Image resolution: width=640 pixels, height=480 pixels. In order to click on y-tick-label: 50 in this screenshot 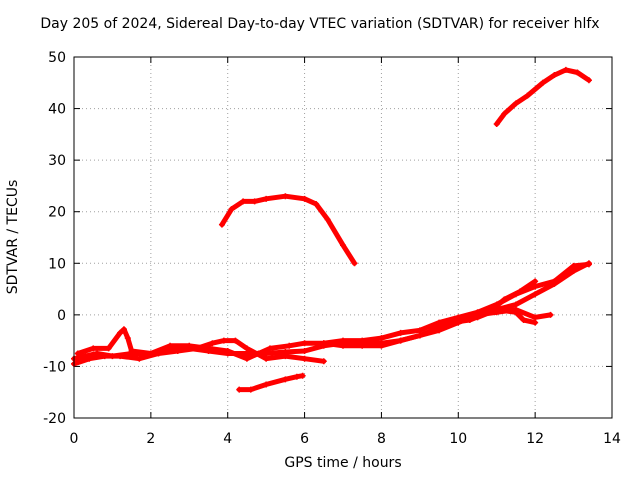, I will do `click(57, 58)`.